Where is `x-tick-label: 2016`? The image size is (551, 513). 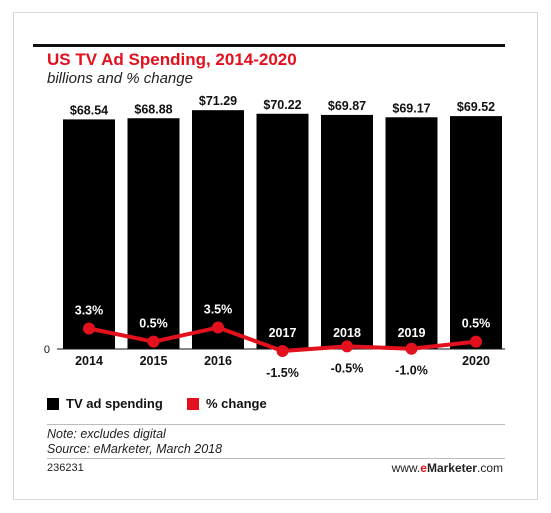 x-tick-label: 2016 is located at coordinates (218, 361).